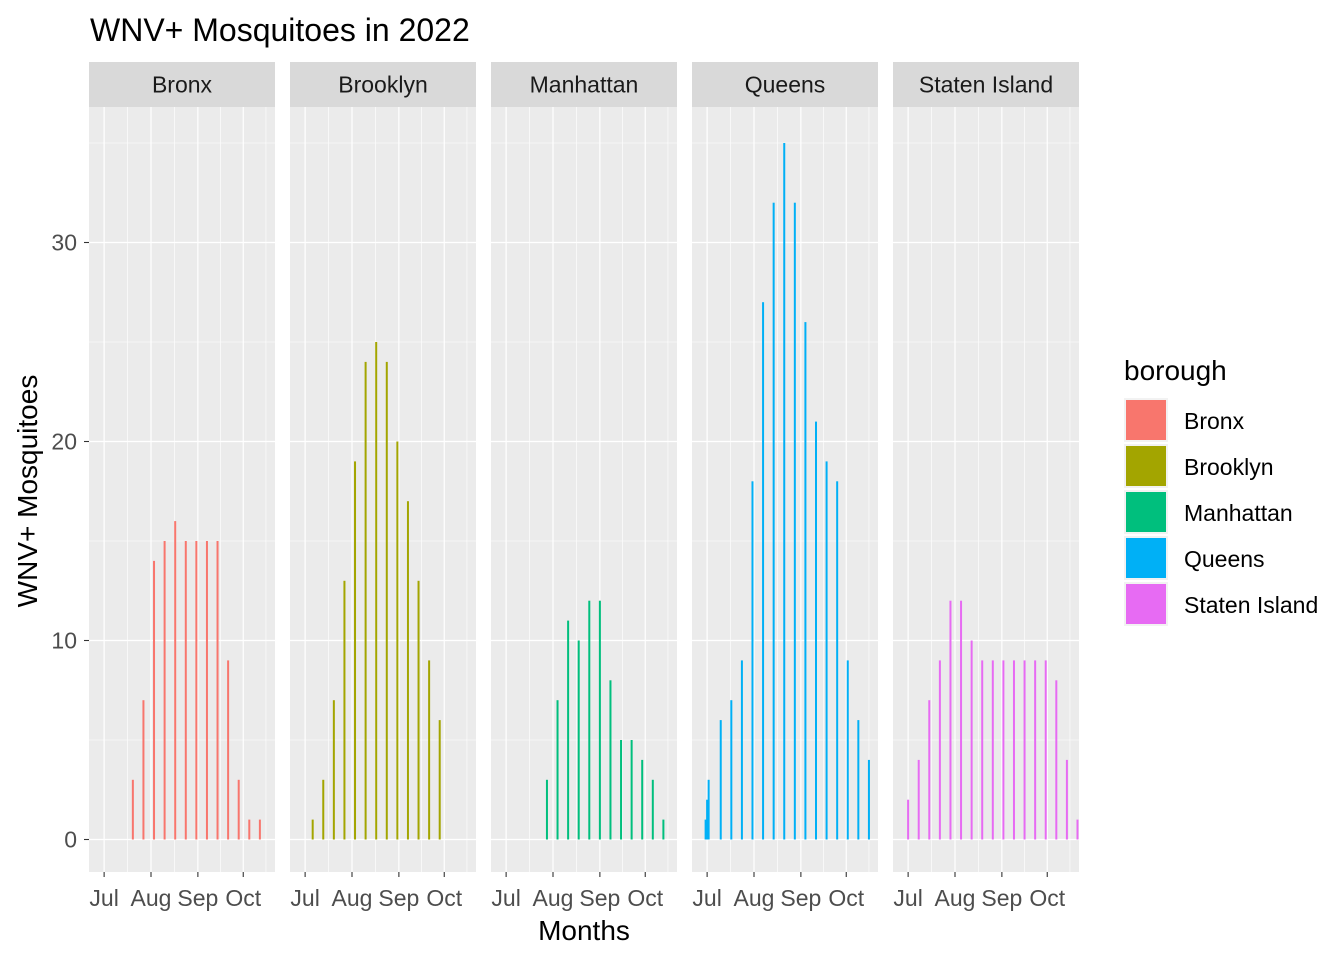 Image resolution: width=1344 pixels, height=960 pixels. I want to click on legend-label: Staten Island, so click(1251, 605).